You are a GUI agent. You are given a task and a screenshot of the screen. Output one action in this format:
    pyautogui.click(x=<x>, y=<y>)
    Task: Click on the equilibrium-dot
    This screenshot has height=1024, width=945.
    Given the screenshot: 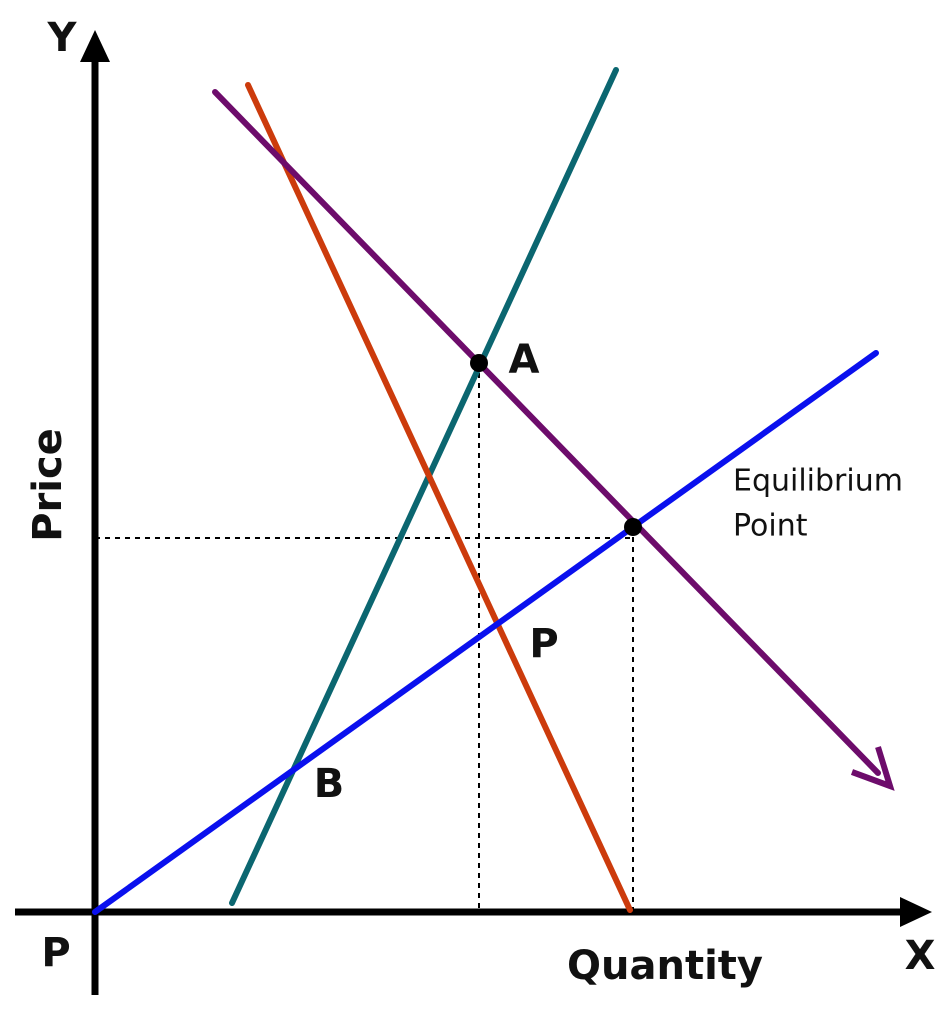 What is the action you would take?
    pyautogui.click(x=633, y=527)
    